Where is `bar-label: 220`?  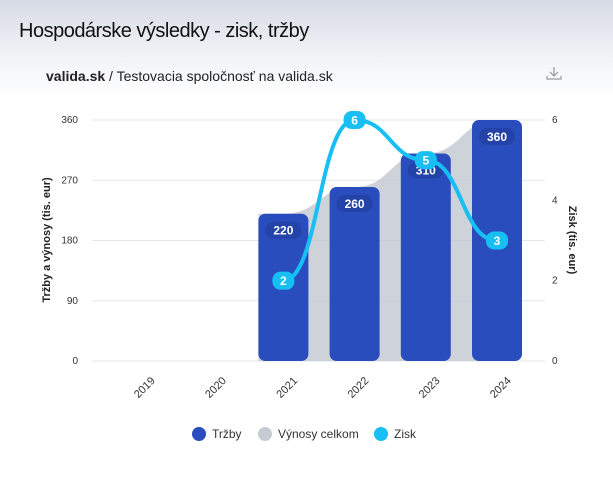 bar-label: 220 is located at coordinates (283, 231).